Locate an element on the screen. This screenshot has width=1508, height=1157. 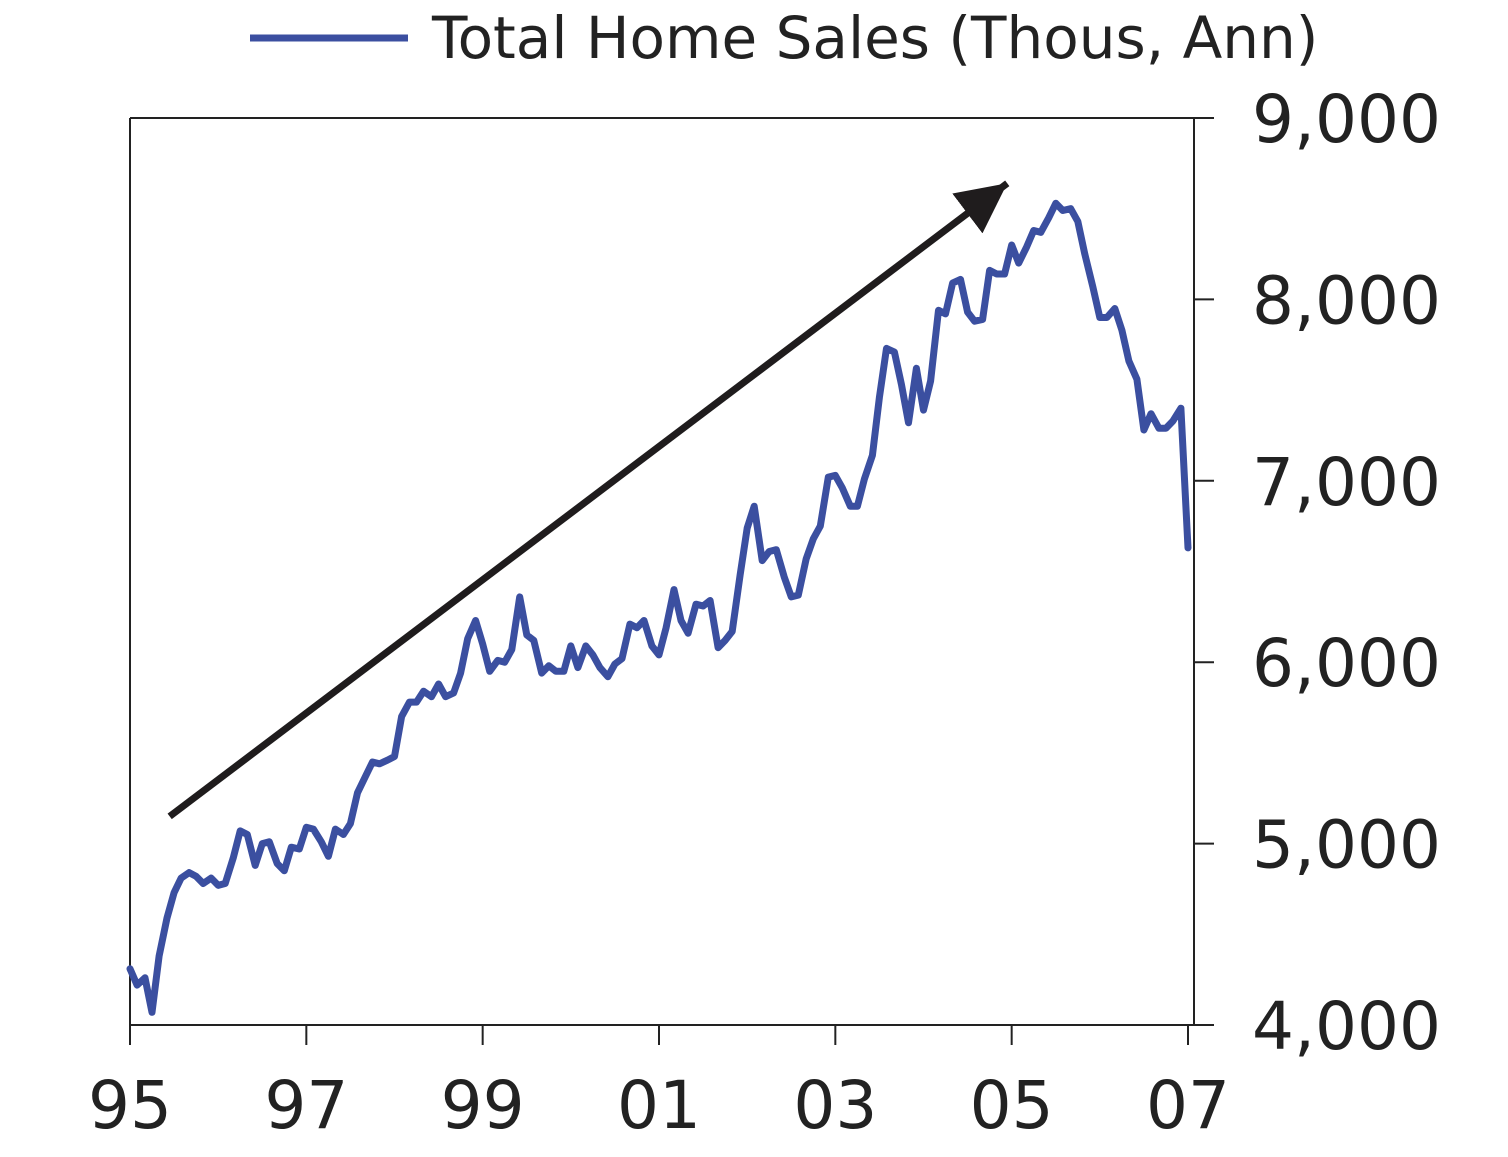
y-axis-ticks: 4,000 5,000 6,000 7,000 8,000 9,000 is located at coordinates (1317, 573).